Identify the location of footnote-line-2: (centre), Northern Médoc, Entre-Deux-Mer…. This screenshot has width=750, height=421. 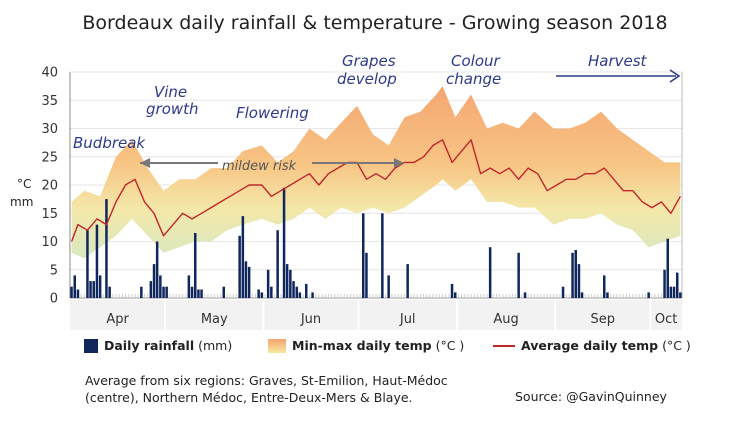
(249, 397).